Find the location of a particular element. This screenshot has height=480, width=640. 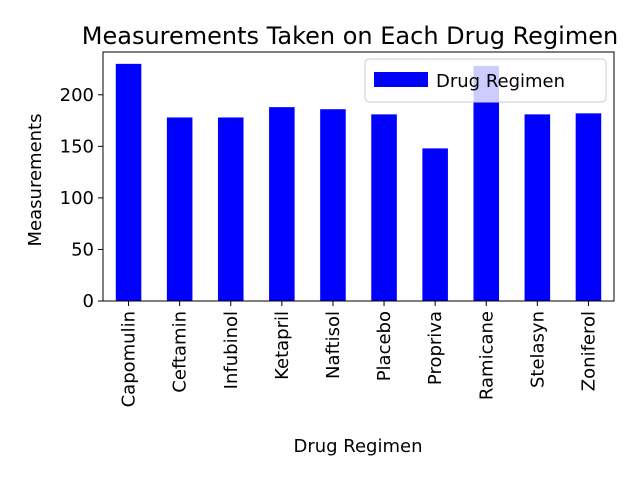

x-tick-label: Stelasyn is located at coordinates (537, 349).